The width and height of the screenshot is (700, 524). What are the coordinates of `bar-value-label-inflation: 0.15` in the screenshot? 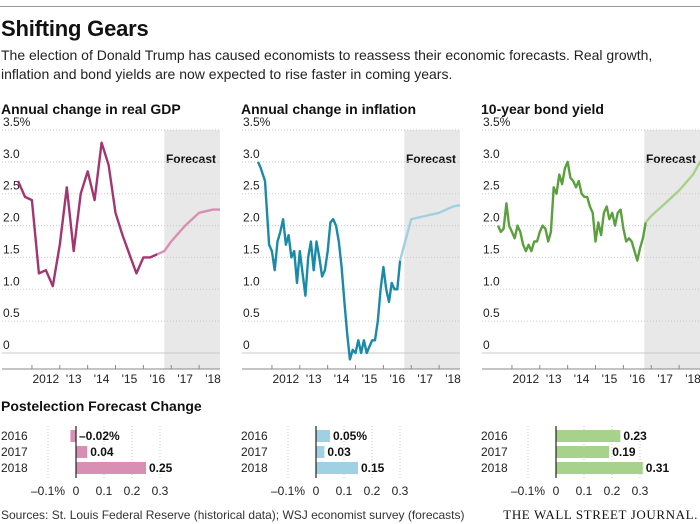 It's located at (373, 468).